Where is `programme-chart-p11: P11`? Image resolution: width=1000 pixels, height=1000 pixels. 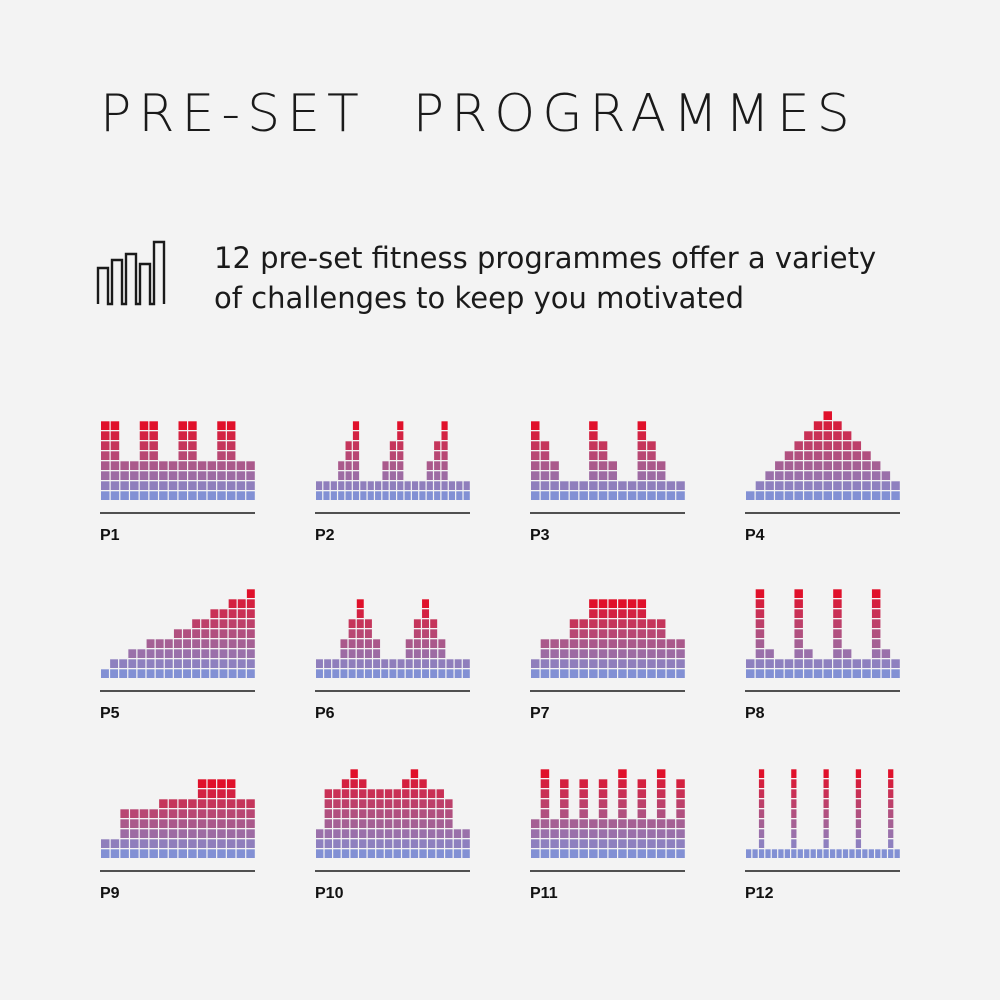
programme-chart-p11: P11 is located at coordinates (607, 835).